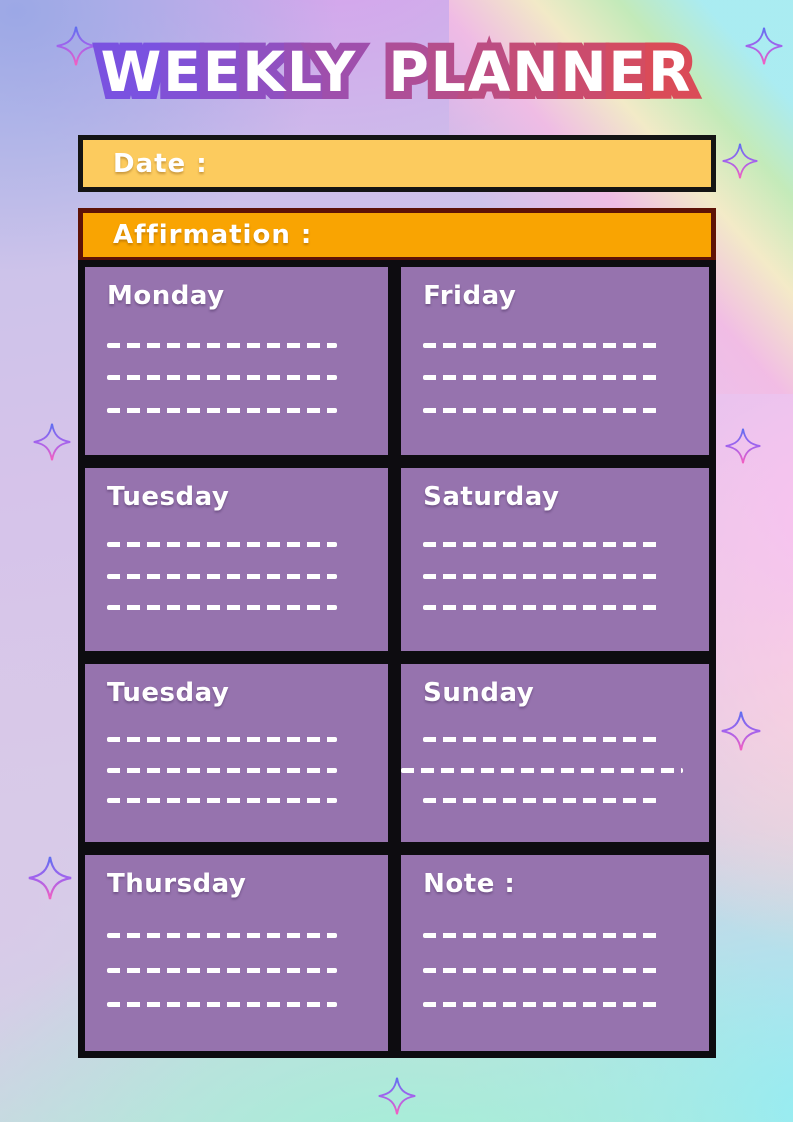 The height and width of the screenshot is (1122, 793). I want to click on day-label: Saturday, so click(491, 496).